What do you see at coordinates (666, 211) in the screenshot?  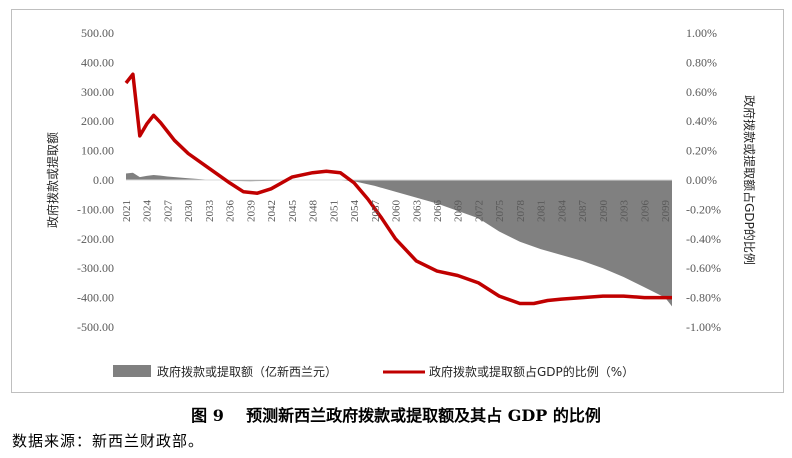 I see `x-tick-label: 2099` at bounding box center [666, 211].